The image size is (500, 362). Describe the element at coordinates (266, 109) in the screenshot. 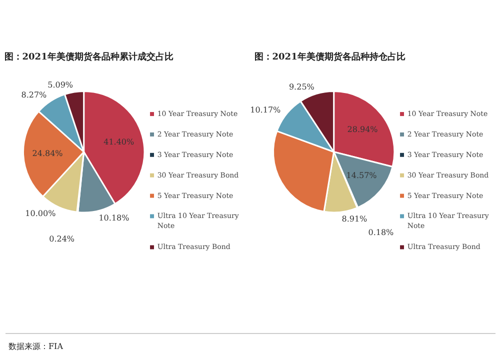

I see `data-label: 10.17%` at that location.